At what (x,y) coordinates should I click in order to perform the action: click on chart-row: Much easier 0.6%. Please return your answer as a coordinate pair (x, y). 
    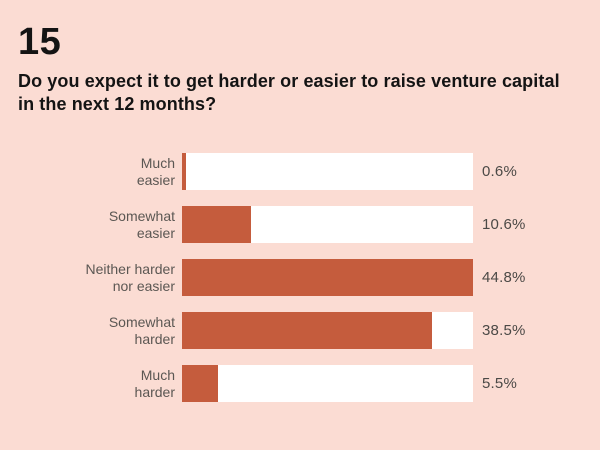
    Looking at the image, I should click on (300, 171).